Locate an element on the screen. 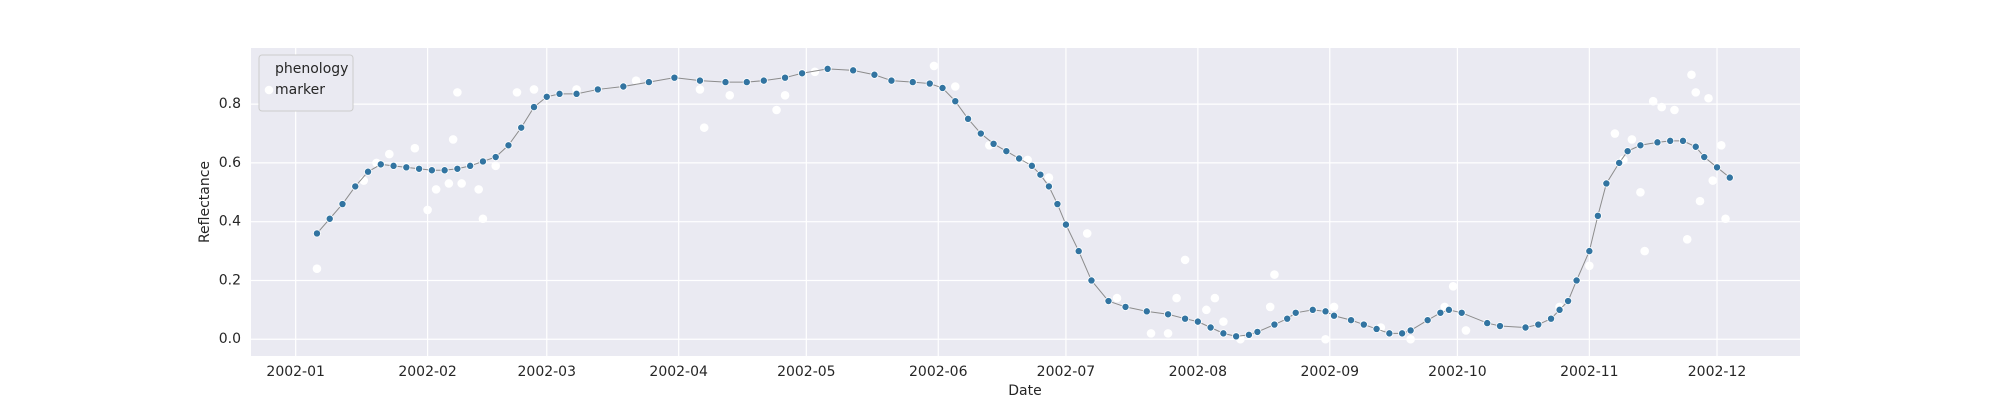 This screenshot has height=400, width=2000. legend-swatch is located at coordinates (269, 90).